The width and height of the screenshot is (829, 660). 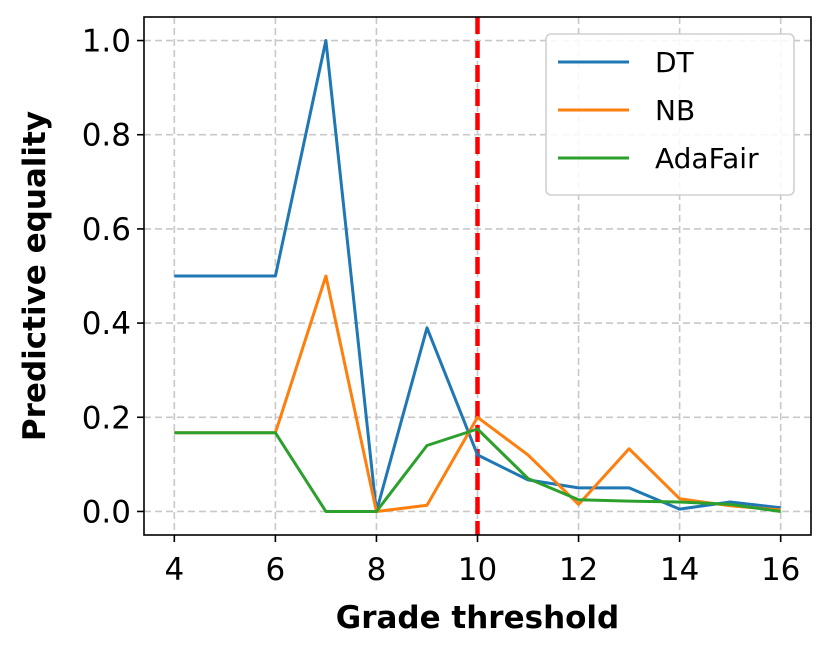 What do you see at coordinates (106, 512) in the screenshot?
I see `y-tick-label: 0.0` at bounding box center [106, 512].